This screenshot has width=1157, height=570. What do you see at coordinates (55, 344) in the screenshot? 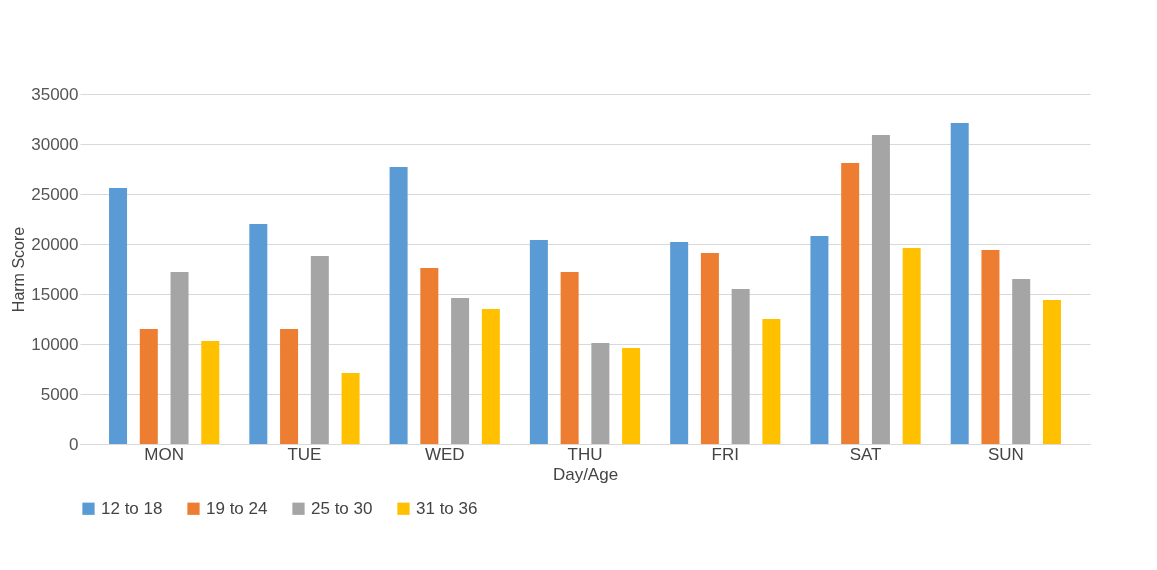
I see `y-tick-label: 10000` at bounding box center [55, 344].